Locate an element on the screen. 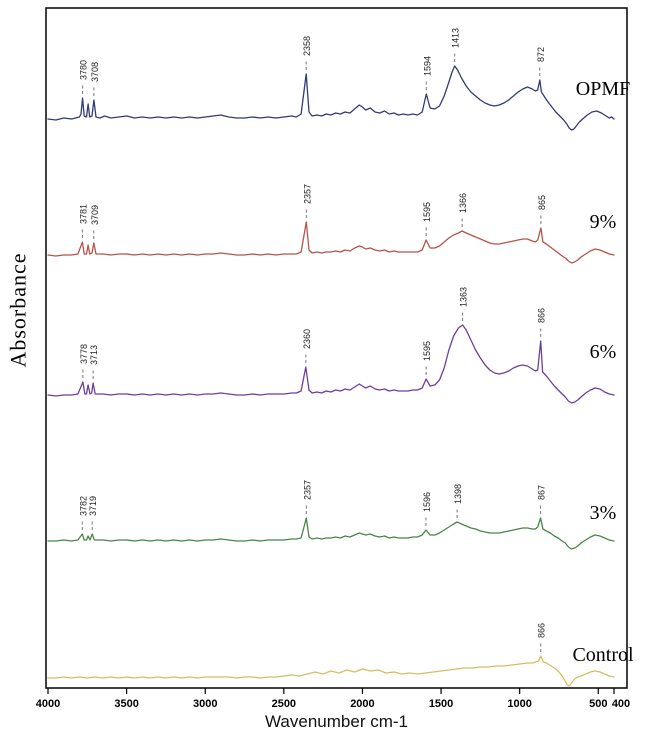 The image size is (657, 740). peak-label-9: 865 is located at coordinates (542, 202).